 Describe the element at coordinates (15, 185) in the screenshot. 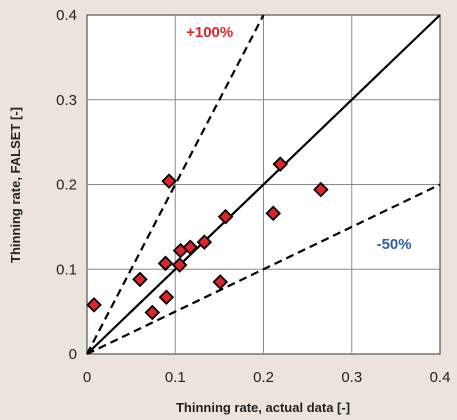

I see `y-axis-title: Thinning rate, FALSET [-]` at that location.